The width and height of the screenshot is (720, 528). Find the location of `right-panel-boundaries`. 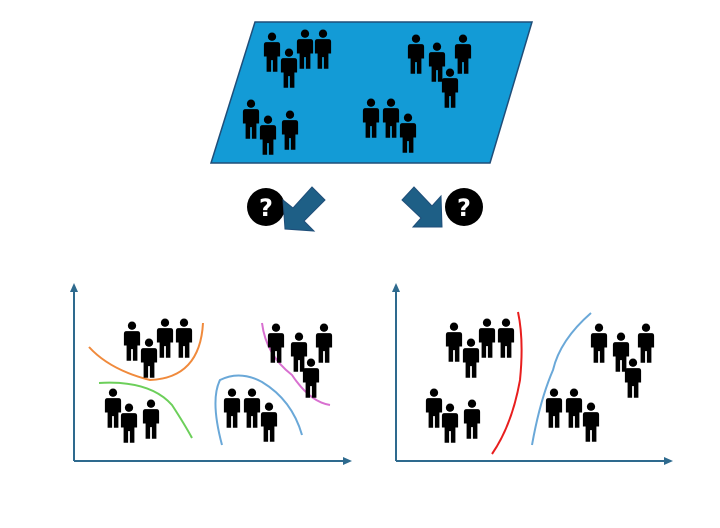

right-panel-boundaries is located at coordinates (541, 383).